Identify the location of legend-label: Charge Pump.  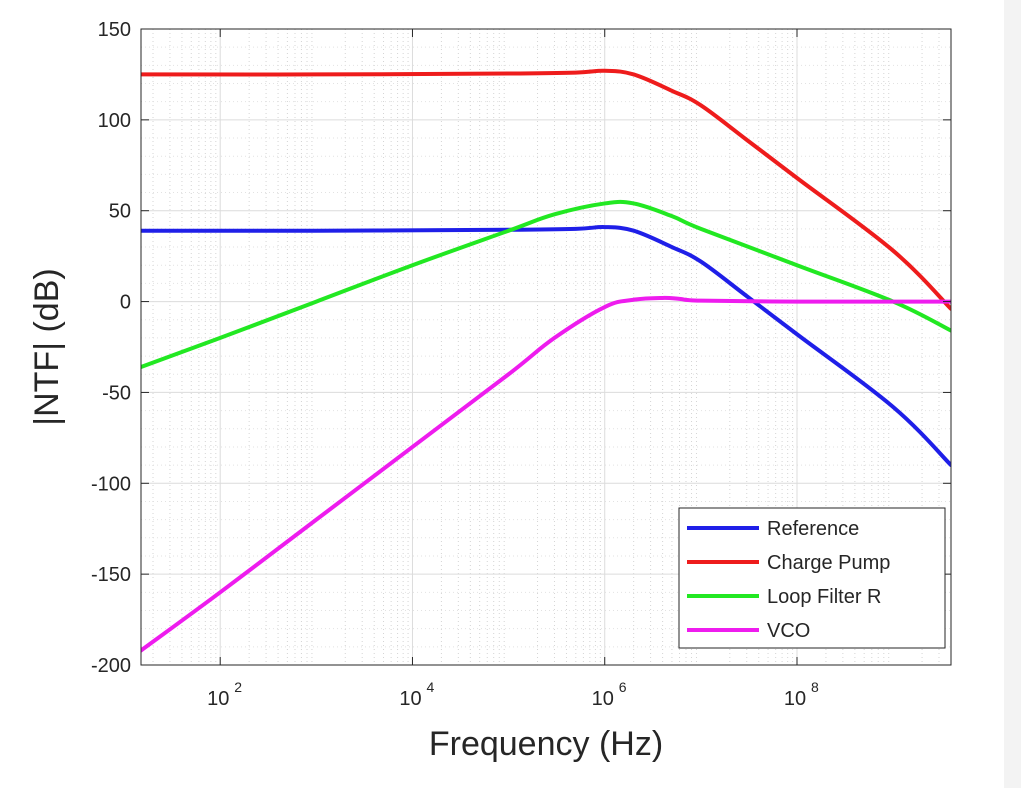
(828, 563).